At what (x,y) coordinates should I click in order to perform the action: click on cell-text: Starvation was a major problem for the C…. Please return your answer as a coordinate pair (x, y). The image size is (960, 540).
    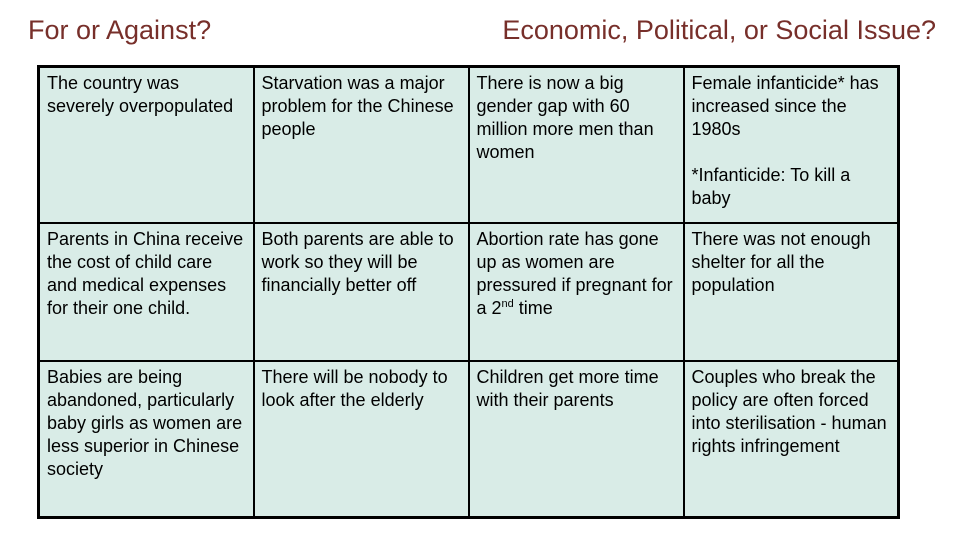
    Looking at the image, I should click on (357, 106).